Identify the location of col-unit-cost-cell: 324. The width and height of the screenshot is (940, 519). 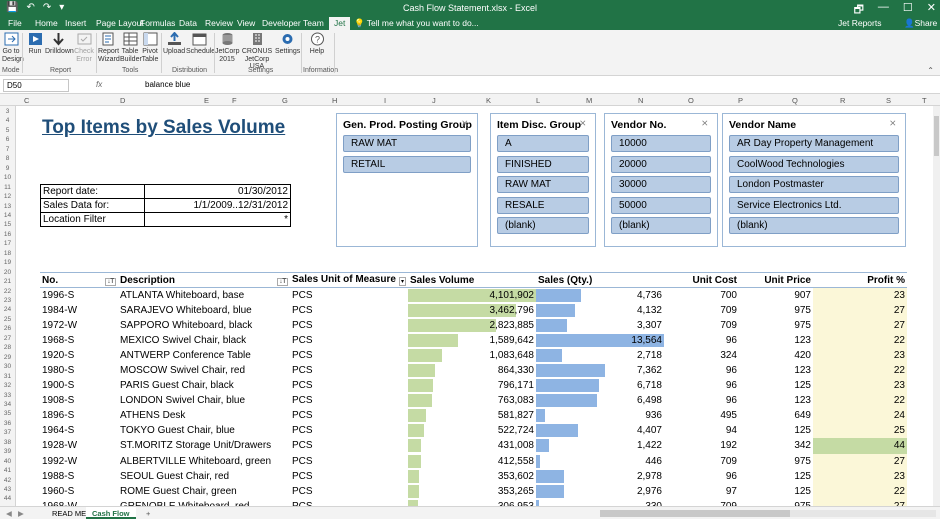
(701, 355).